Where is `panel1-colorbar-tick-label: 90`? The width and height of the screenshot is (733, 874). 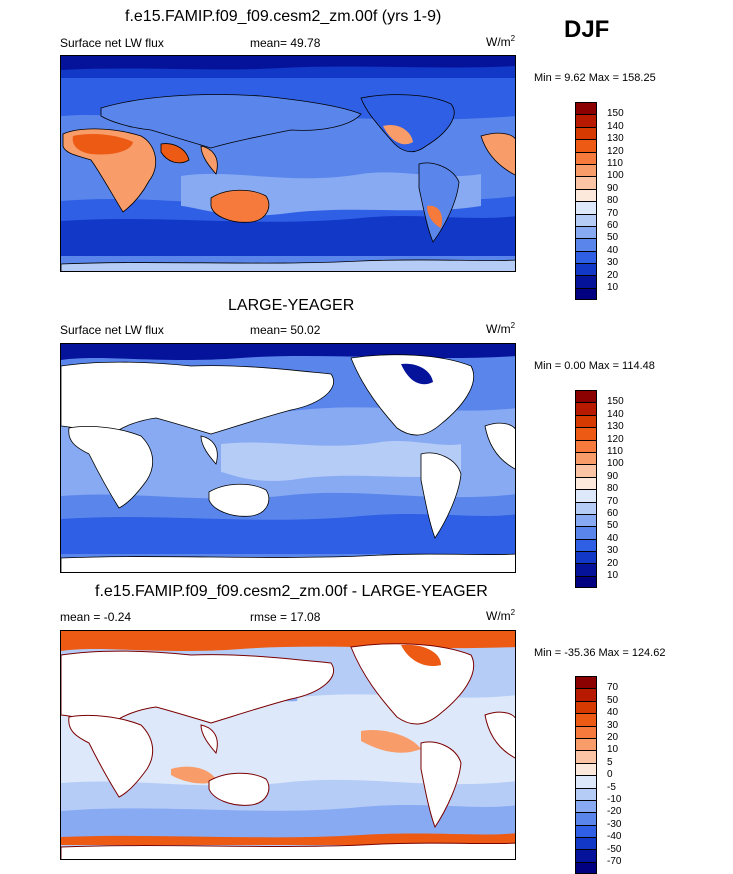
panel1-colorbar-tick-label: 90 is located at coordinates (613, 188).